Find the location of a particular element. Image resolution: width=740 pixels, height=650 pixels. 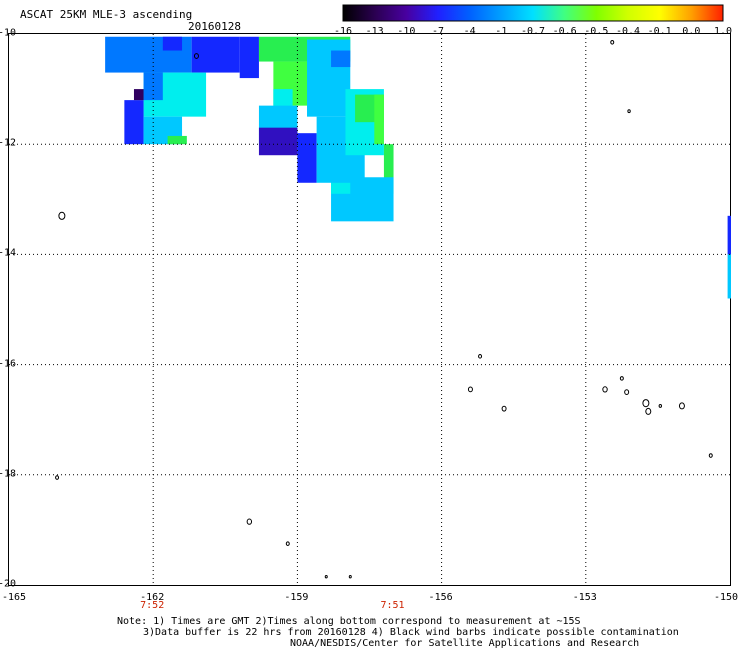

colorbar-gradient is located at coordinates (533, 13).